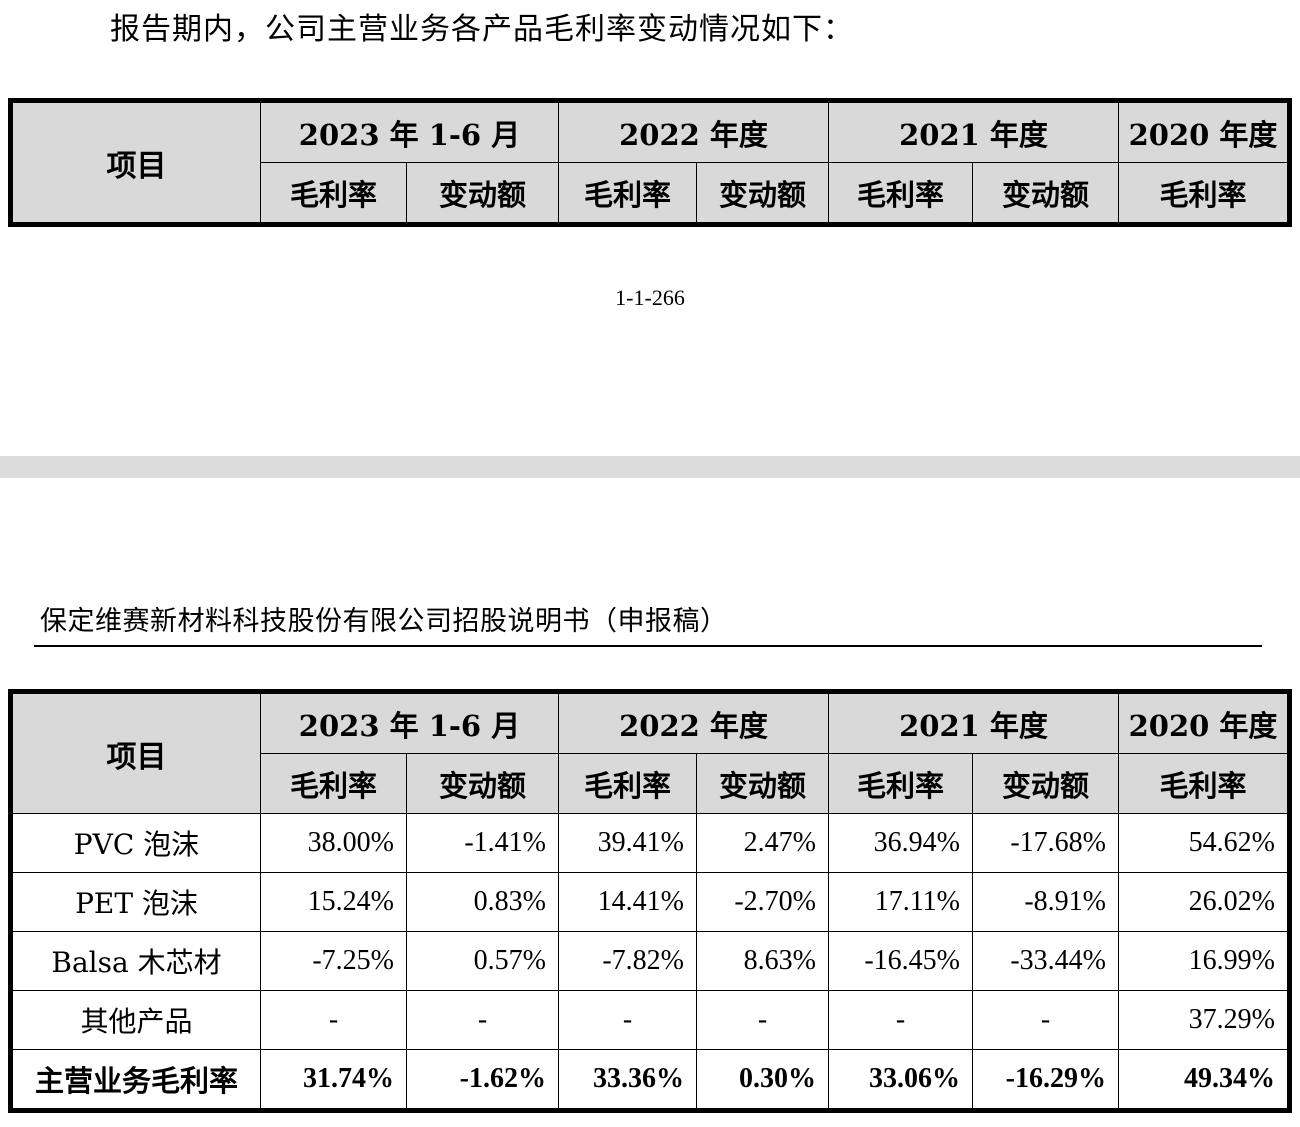  Describe the element at coordinates (333, 1080) in the screenshot. I see `table-cell: 31.74%` at that location.